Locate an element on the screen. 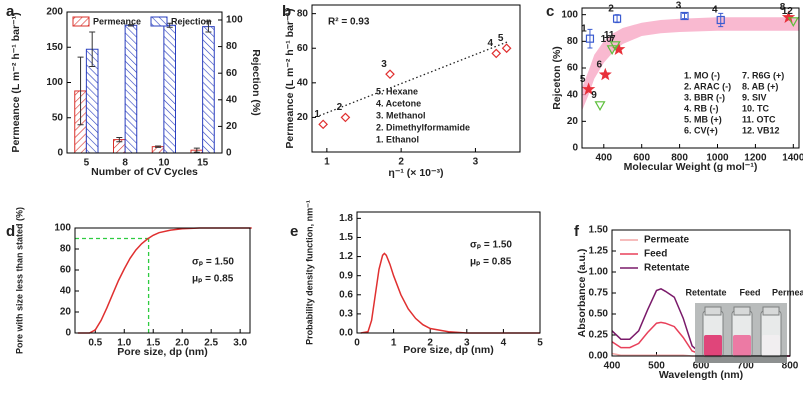 Image resolution: width=803 pixels, height=410 pixels. annotation: μₚ = 0.85 is located at coordinates (213, 279).